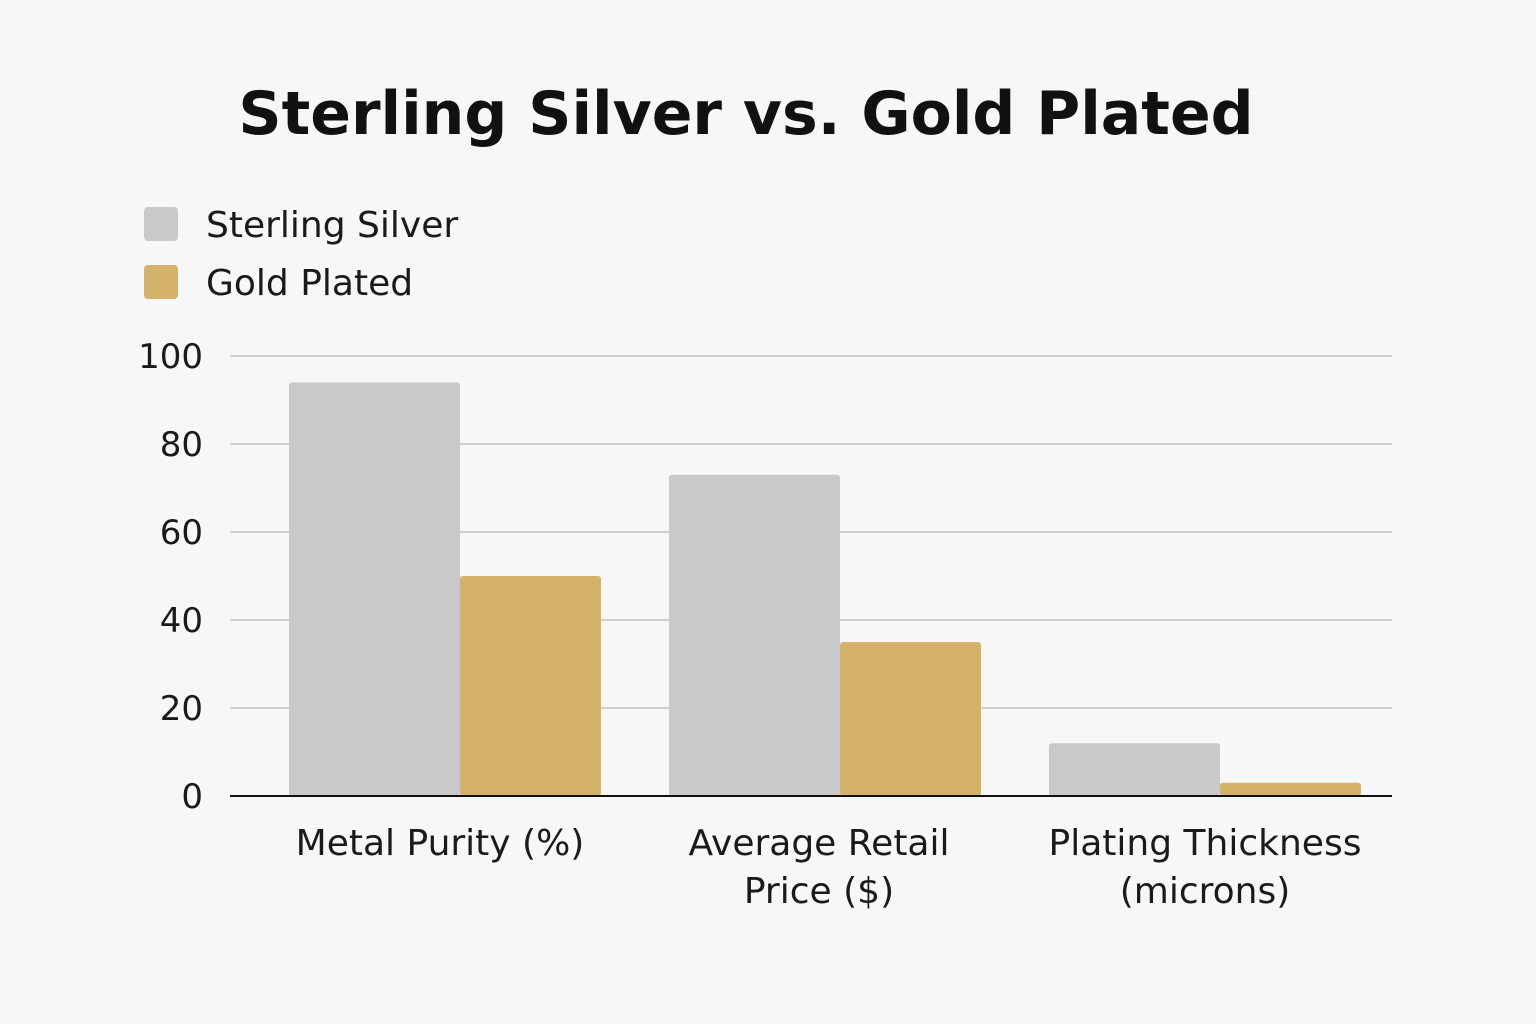 This screenshot has width=1536, height=1024. What do you see at coordinates (192, 797) in the screenshot?
I see `y-tick-label: 0` at bounding box center [192, 797].